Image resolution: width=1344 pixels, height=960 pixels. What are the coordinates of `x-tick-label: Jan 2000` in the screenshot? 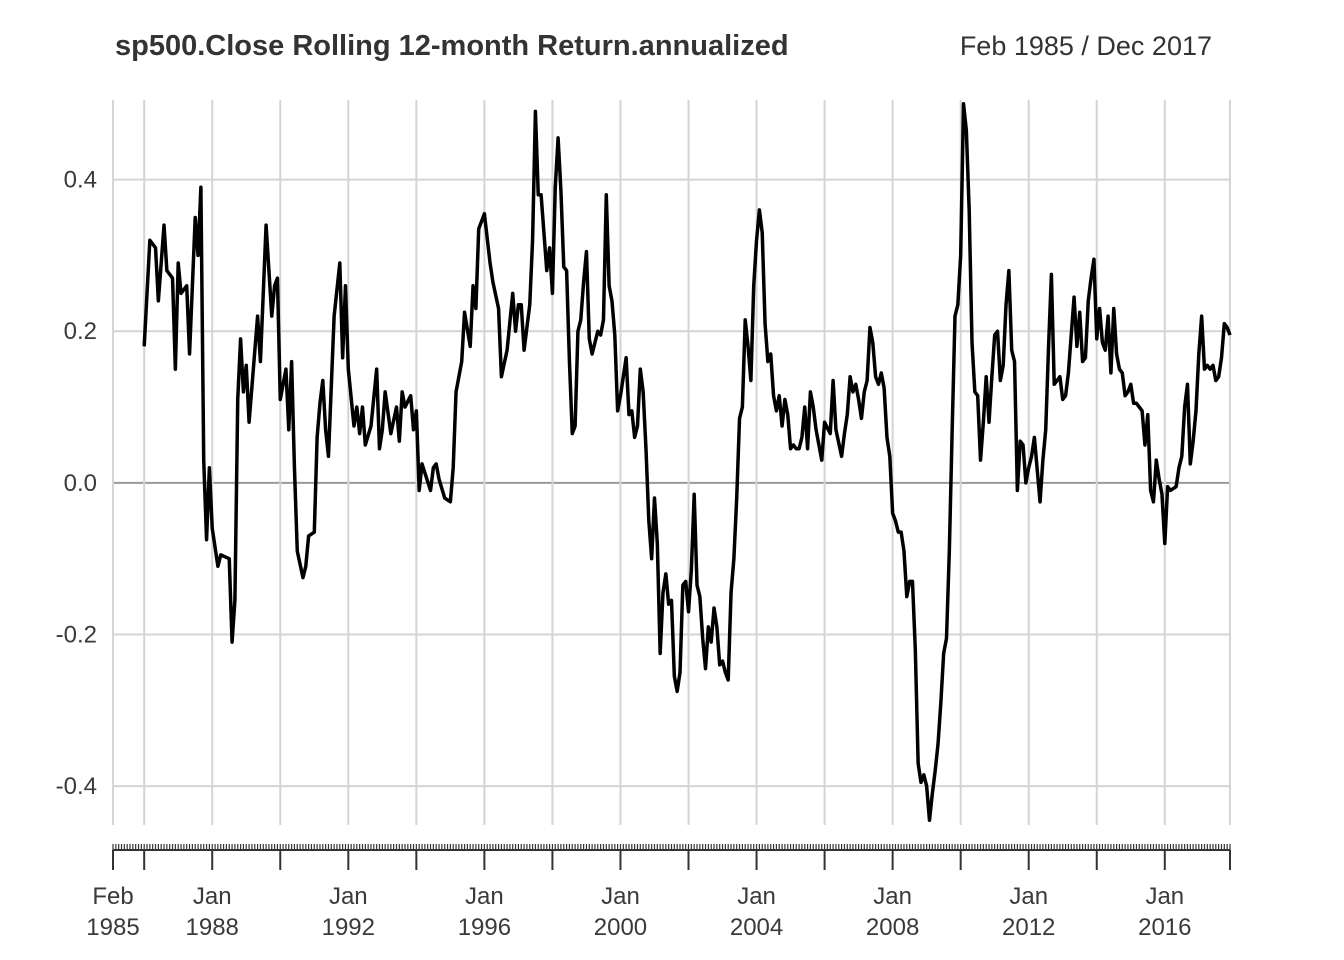 It's located at (620, 912).